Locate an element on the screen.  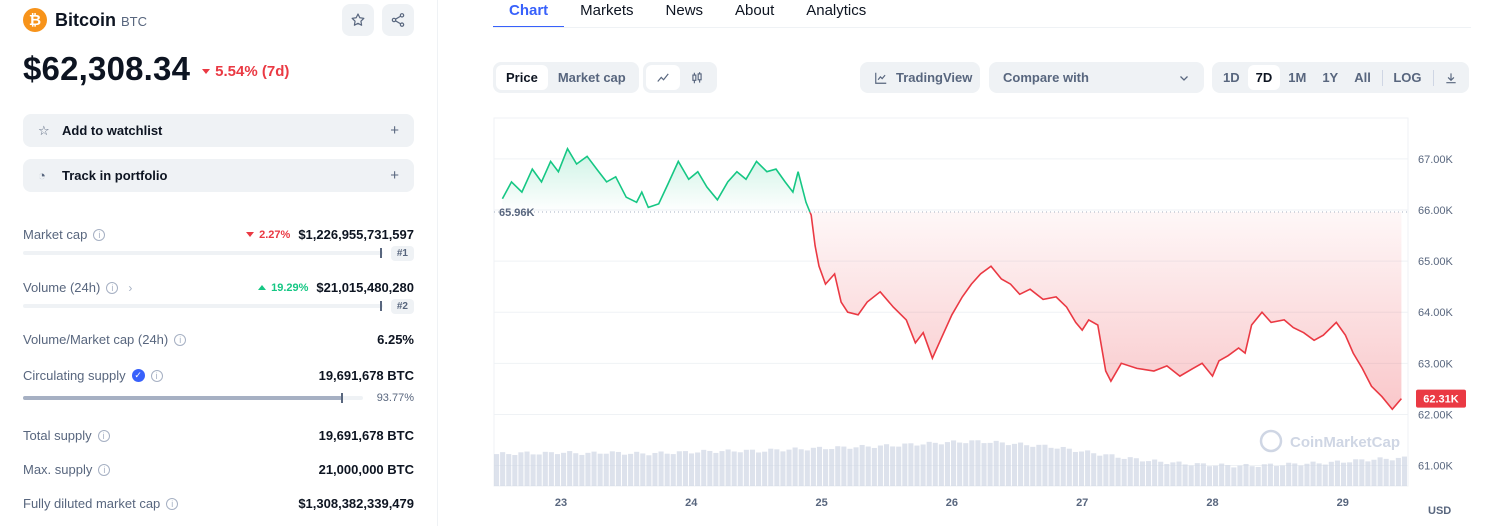
coin-name: Bitcoin is located at coordinates (85, 19).